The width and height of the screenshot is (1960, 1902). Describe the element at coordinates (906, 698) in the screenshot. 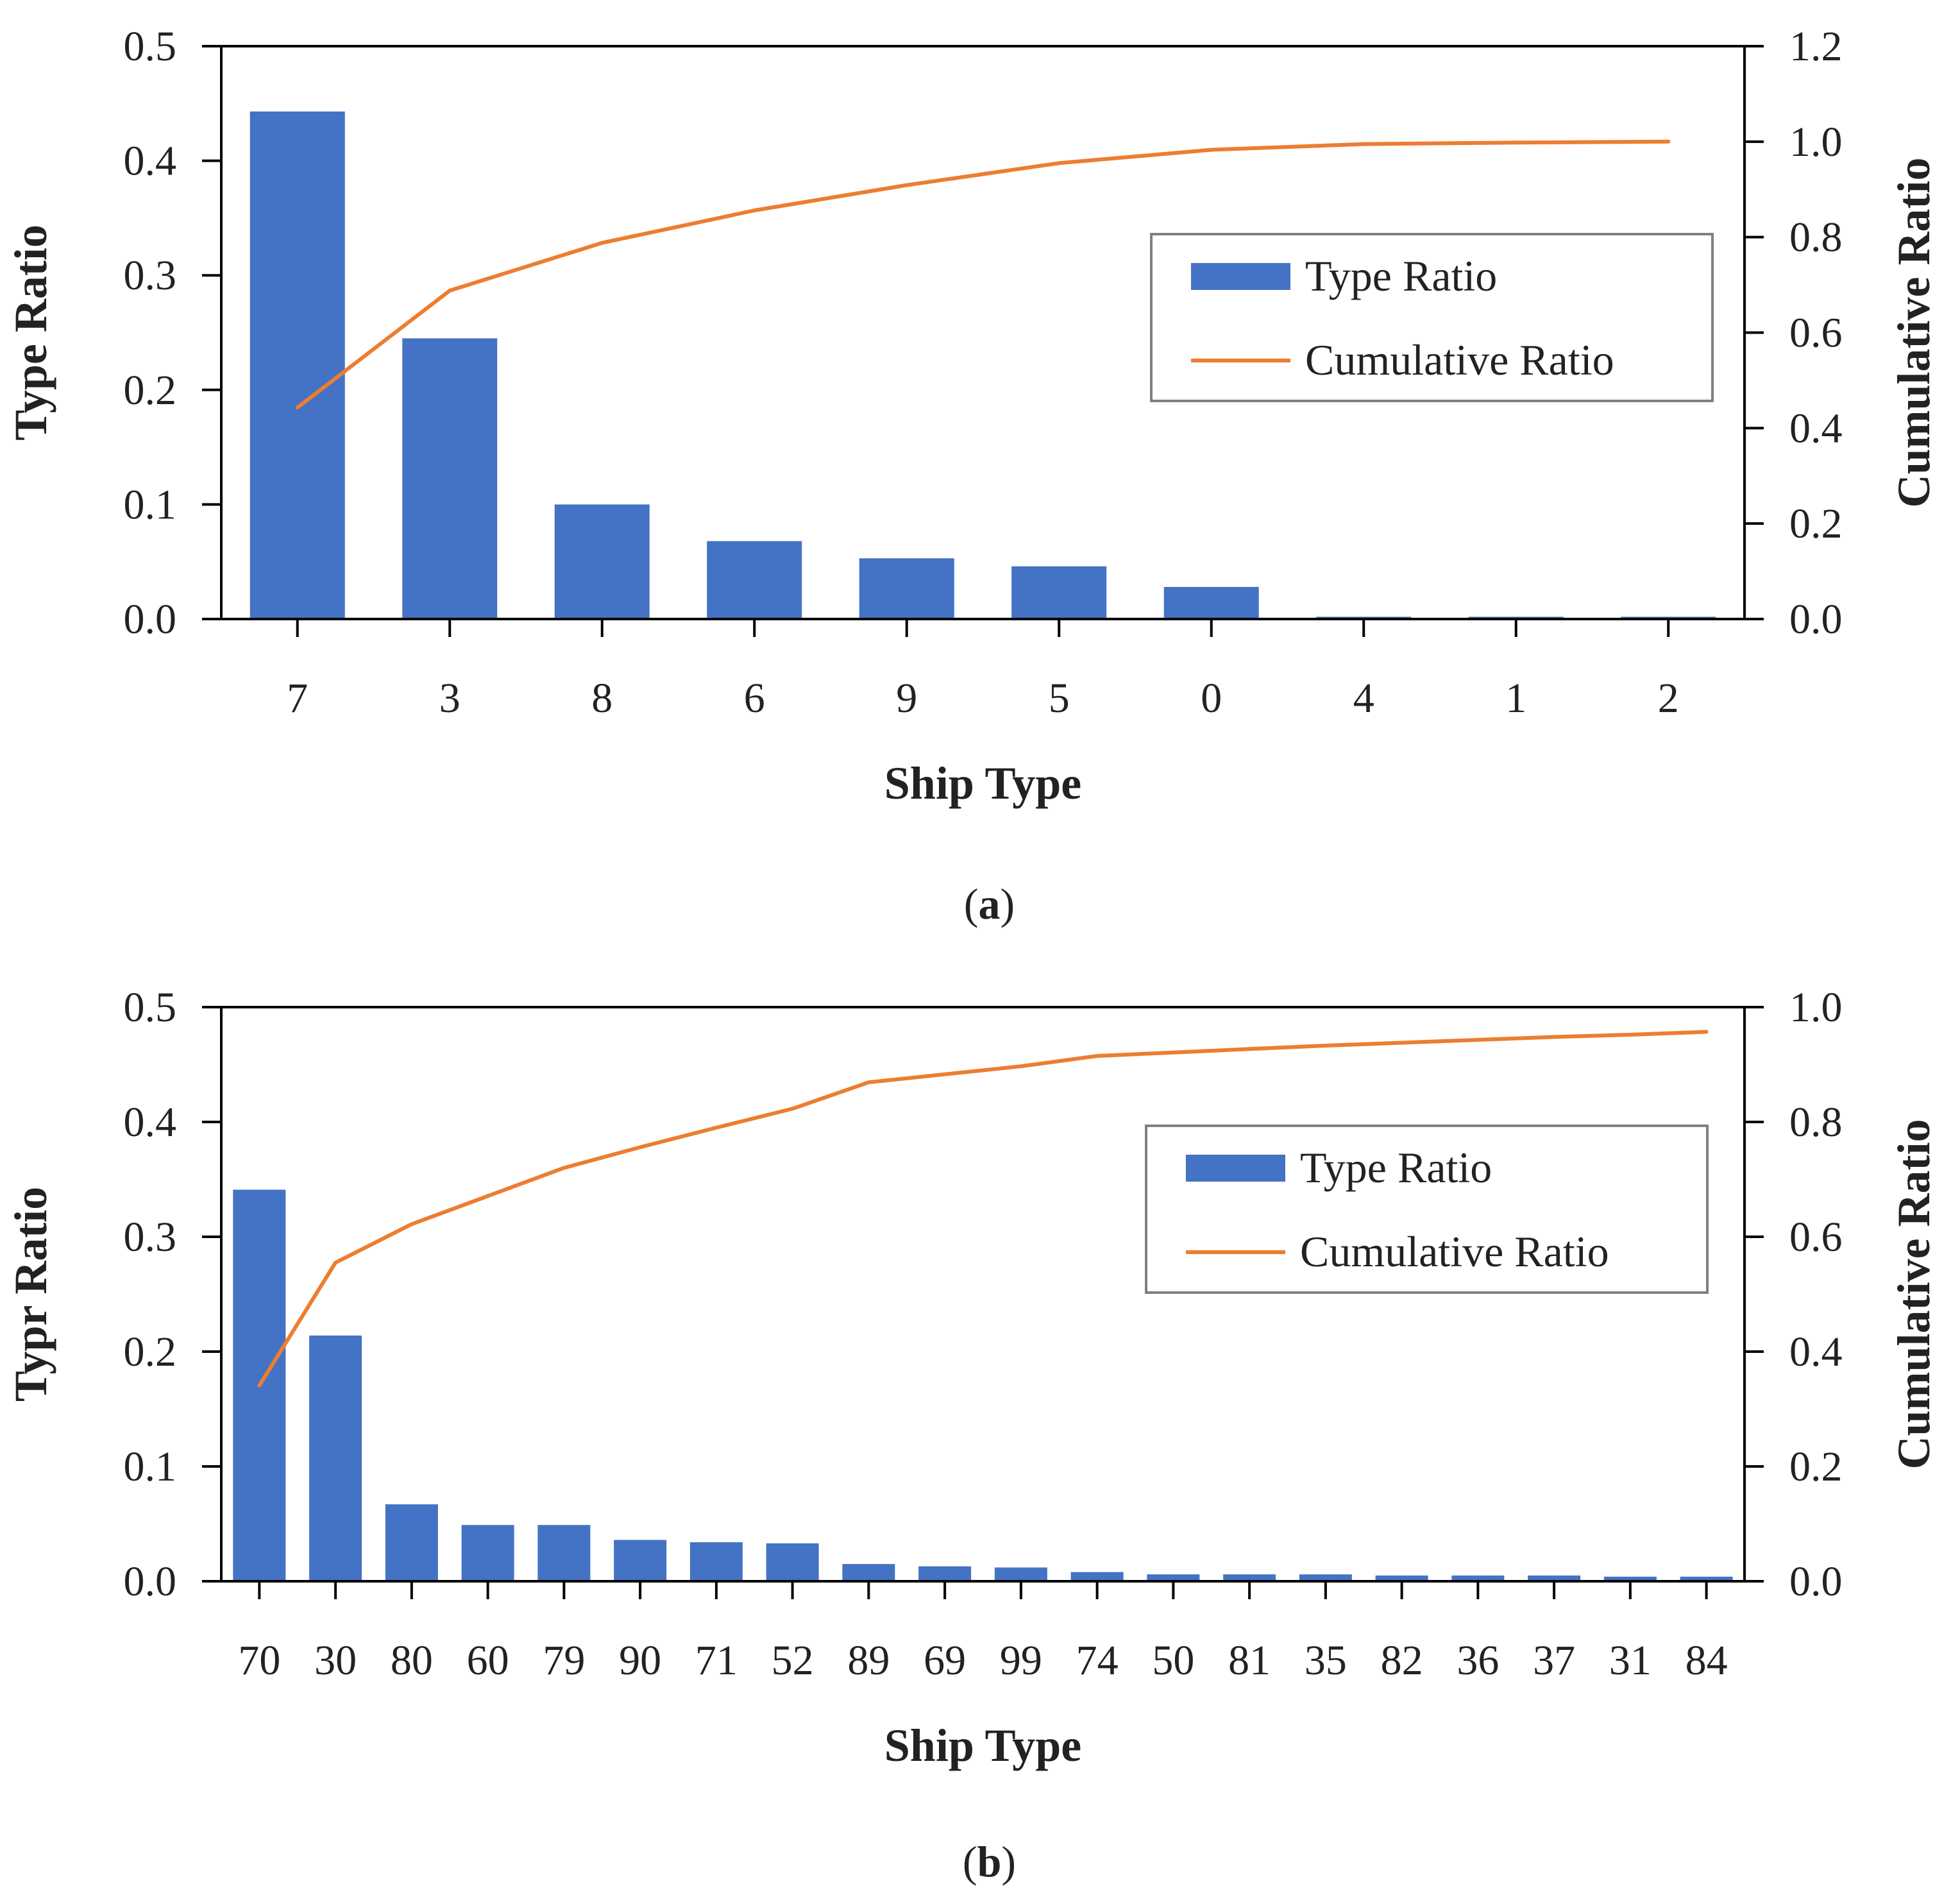

I see `x-tick-label: 9` at that location.